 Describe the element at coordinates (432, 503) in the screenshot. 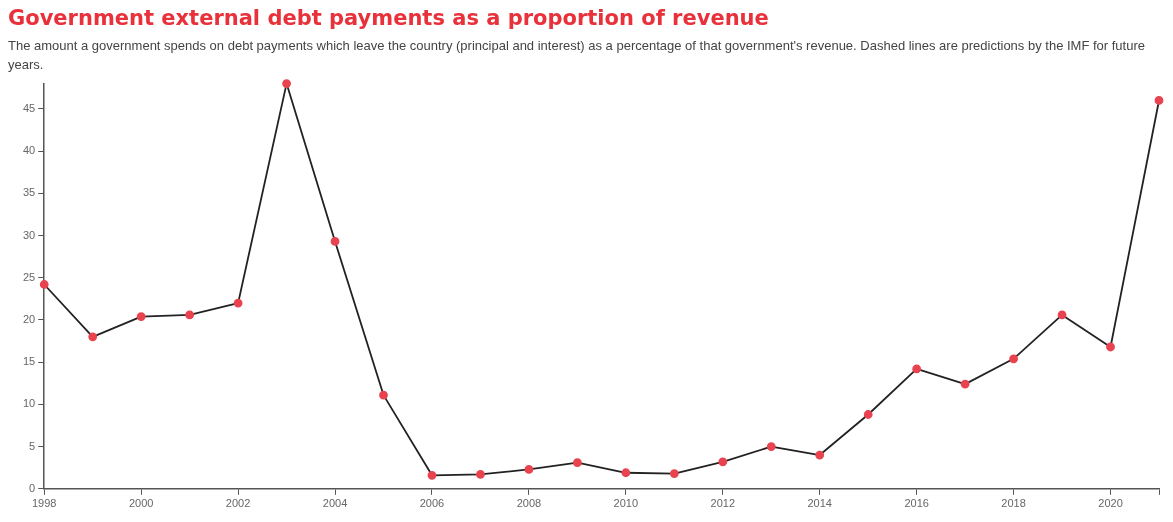

I see `x-tick-label: 2006` at that location.